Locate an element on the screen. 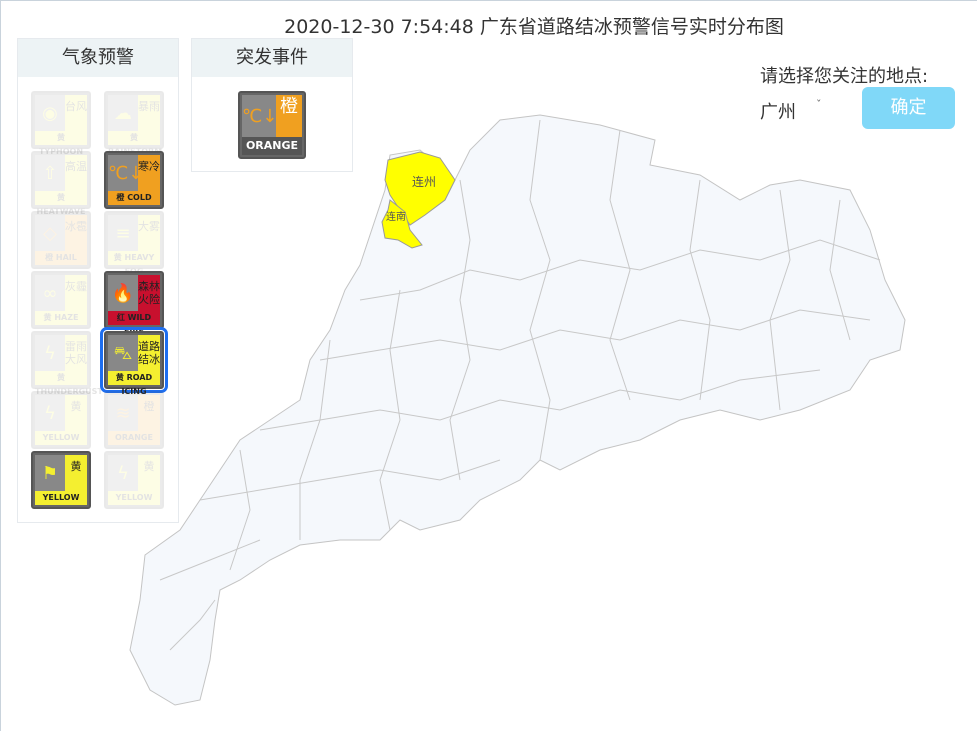  flag-icon: ⚑ is located at coordinates (50, 474).